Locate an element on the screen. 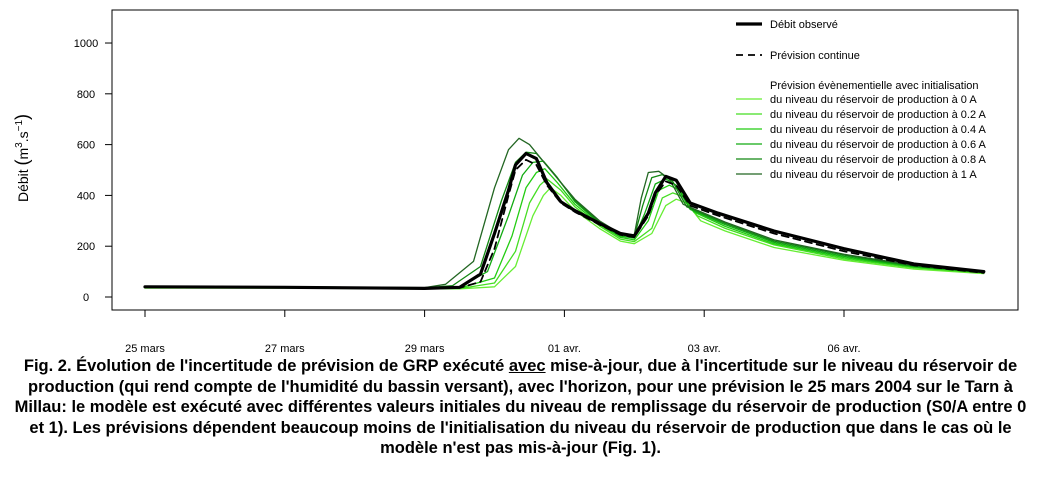  y-axis-label-unit: m is located at coordinates (23, 154).